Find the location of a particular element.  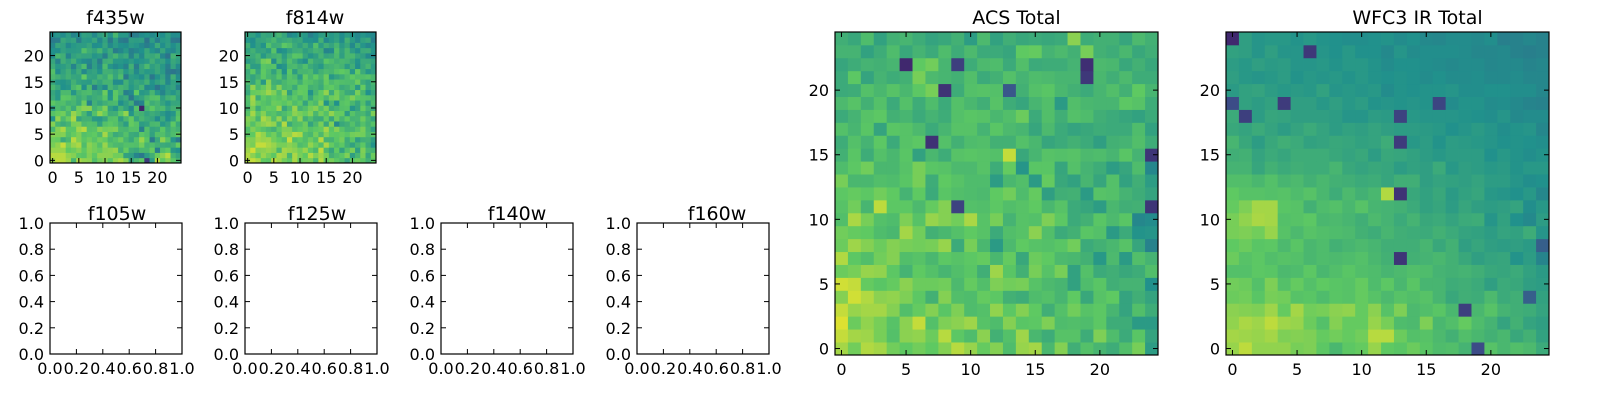

x-tick-label: 0.6 is located at coordinates (323, 368).